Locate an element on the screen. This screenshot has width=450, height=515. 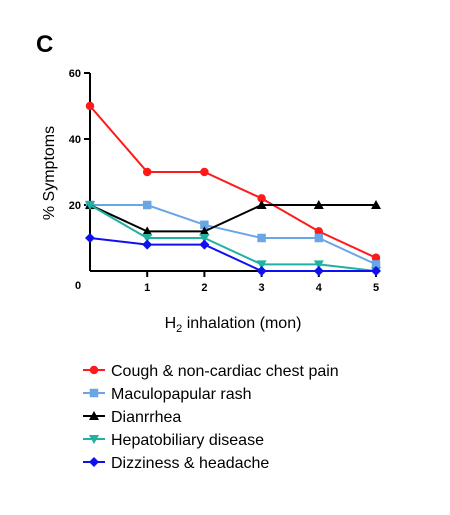
y-axis-title: % Symptoms is located at coordinates (49, 173).